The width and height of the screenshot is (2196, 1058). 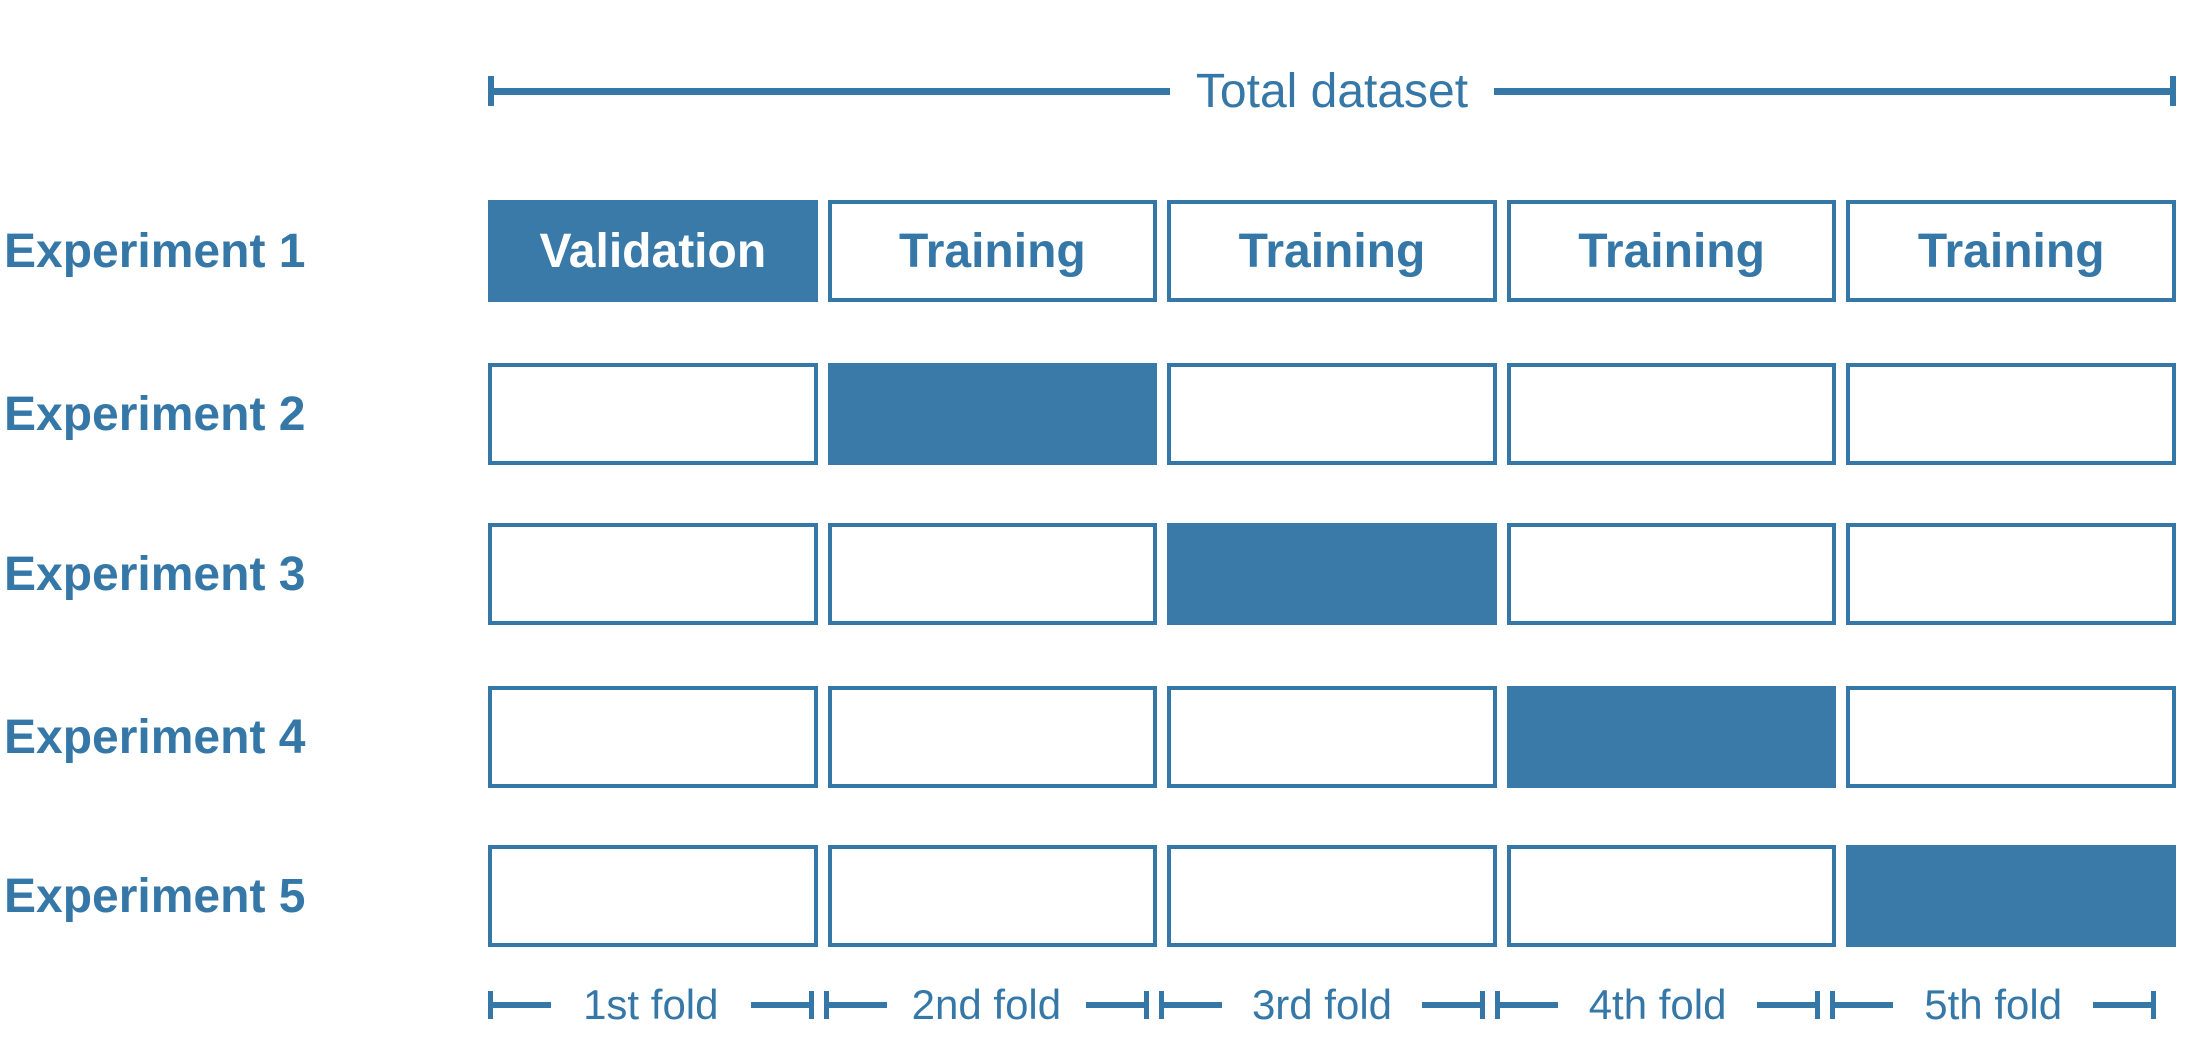 What do you see at coordinates (155, 574) in the screenshot?
I see `experiment-3-label: Experiment 3` at bounding box center [155, 574].